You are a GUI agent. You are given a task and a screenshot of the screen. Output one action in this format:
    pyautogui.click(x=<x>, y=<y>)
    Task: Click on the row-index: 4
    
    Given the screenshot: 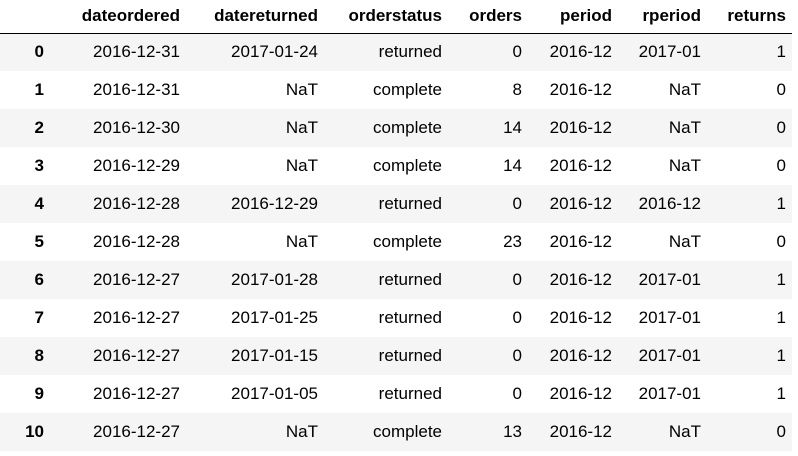 What is the action you would take?
    pyautogui.click(x=39, y=203)
    